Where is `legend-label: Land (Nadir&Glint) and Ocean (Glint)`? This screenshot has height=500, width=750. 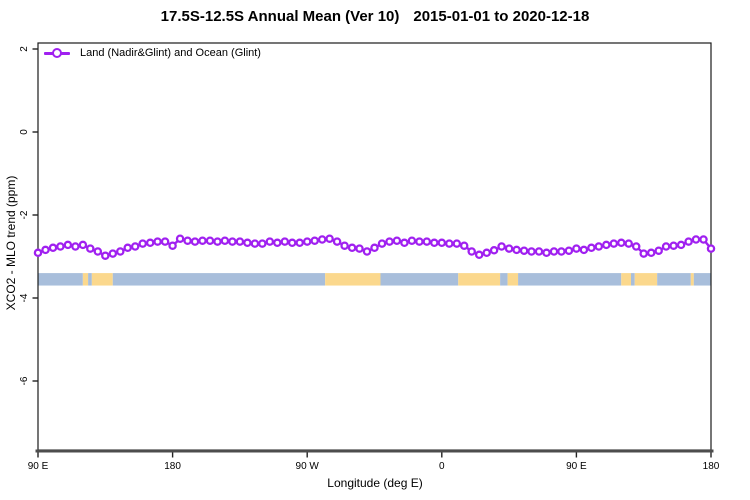 legend-label: Land (Nadir&Glint) and Ocean (Glint) is located at coordinates (170, 53).